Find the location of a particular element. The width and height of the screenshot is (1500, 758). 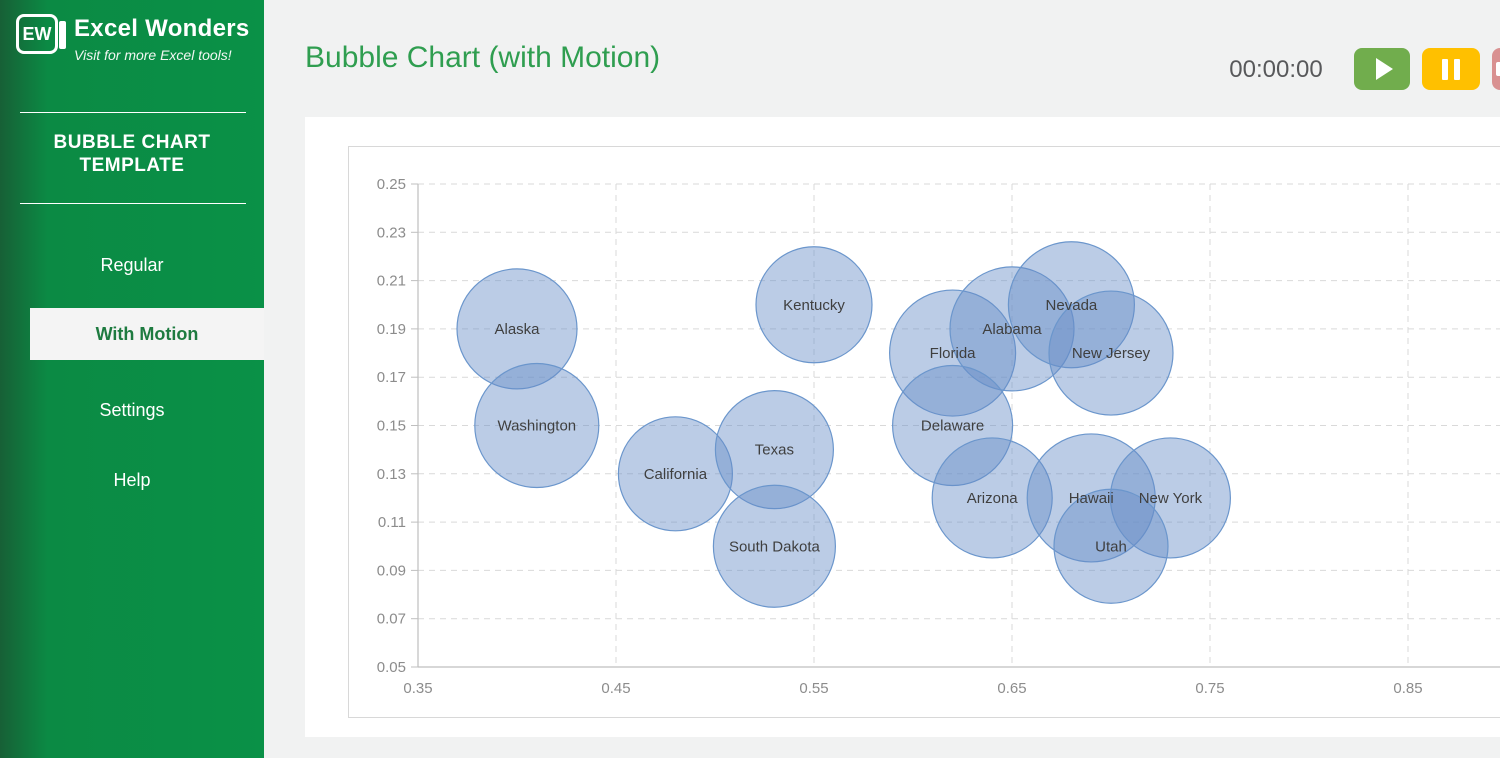

stop-button is located at coordinates (1496, 69).